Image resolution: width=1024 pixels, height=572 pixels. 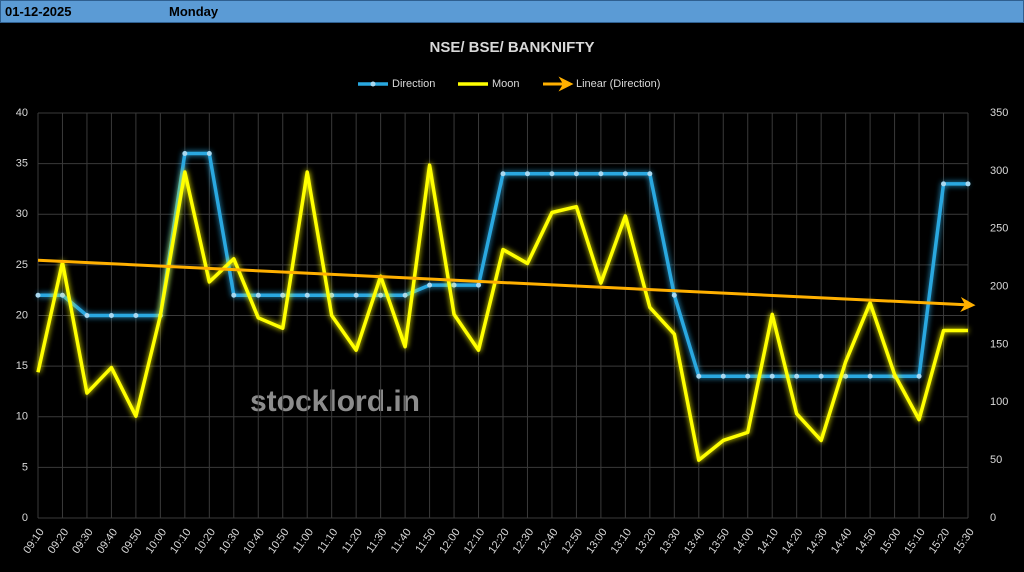 I want to click on x-tick-label: 12:30, so click(x=524, y=541).